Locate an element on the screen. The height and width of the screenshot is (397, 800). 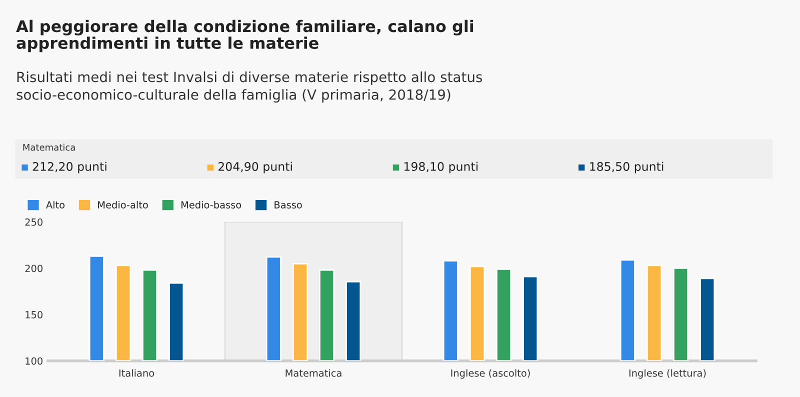
legend-label: Medio-alto is located at coordinates (123, 204).